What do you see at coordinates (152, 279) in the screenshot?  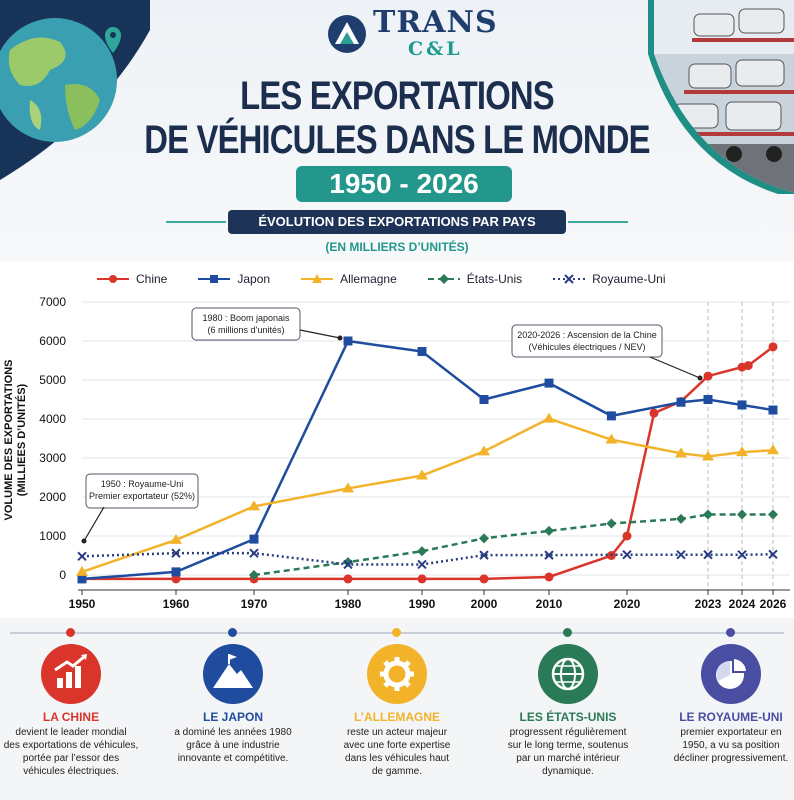 I see `legend-label: Chine` at bounding box center [152, 279].